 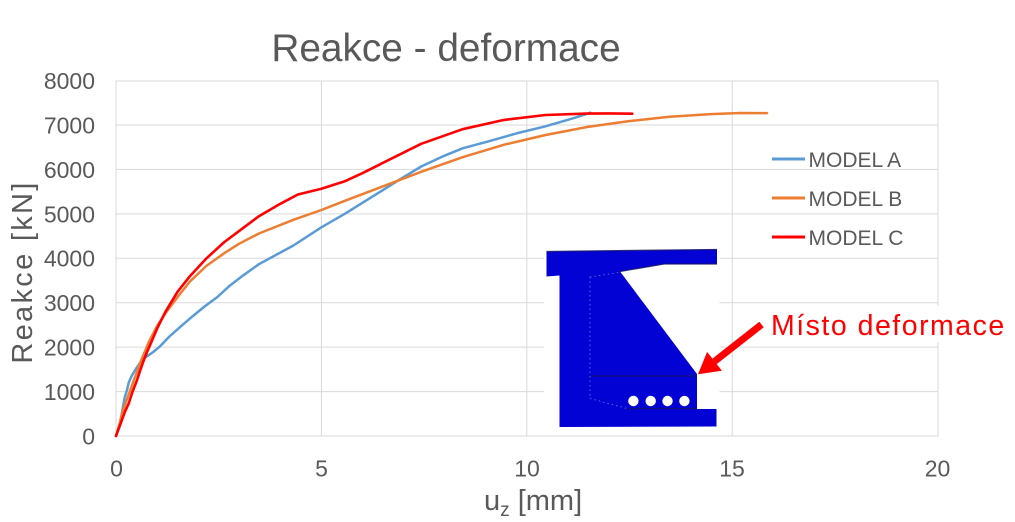 I want to click on svg-text: 8000, so click(x=69, y=81).